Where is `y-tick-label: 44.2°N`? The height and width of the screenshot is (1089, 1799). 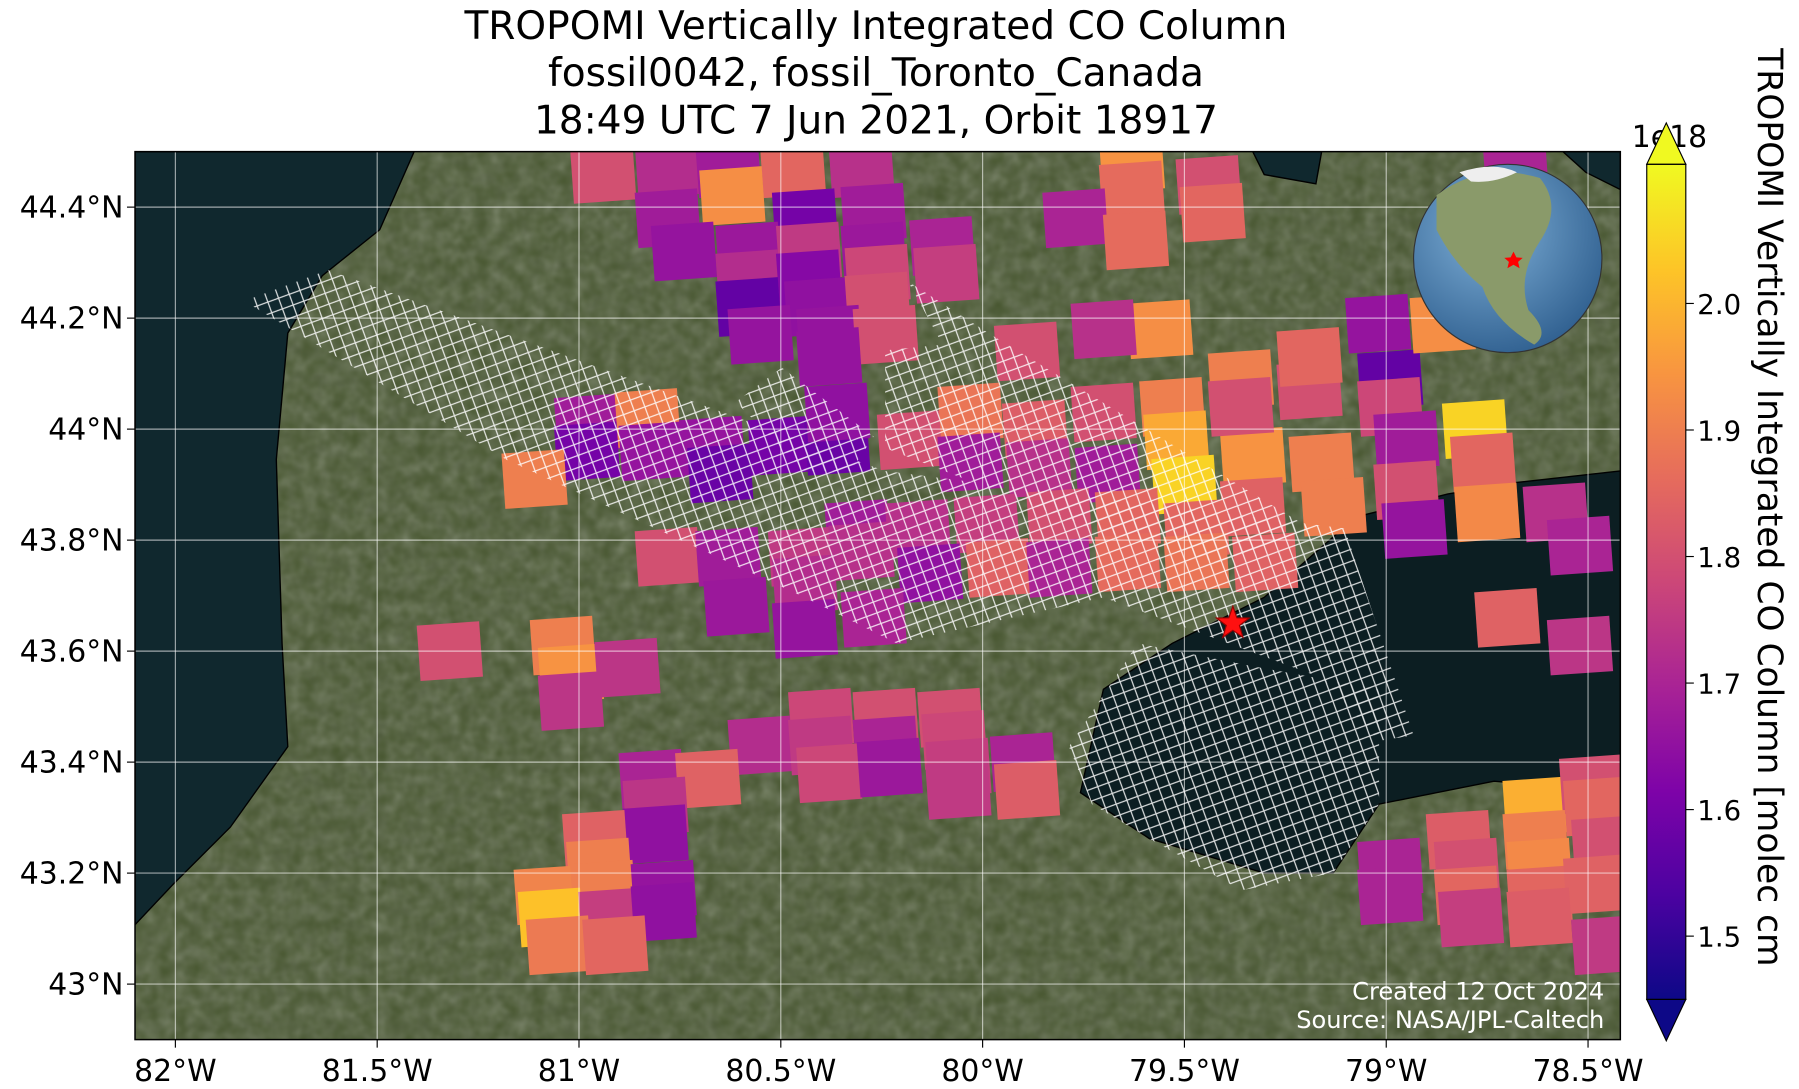
y-tick-label: 44.2°N is located at coordinates (72, 318).